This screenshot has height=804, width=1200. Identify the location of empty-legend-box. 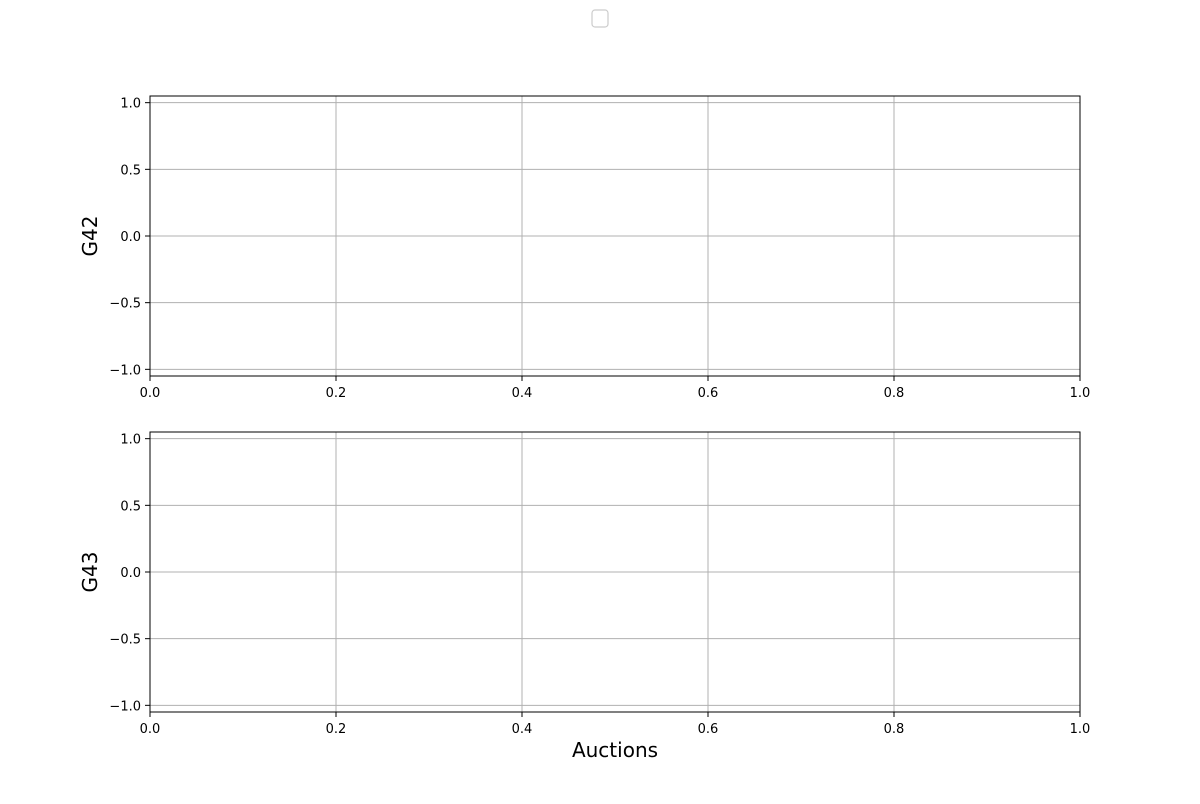
(600, 18).